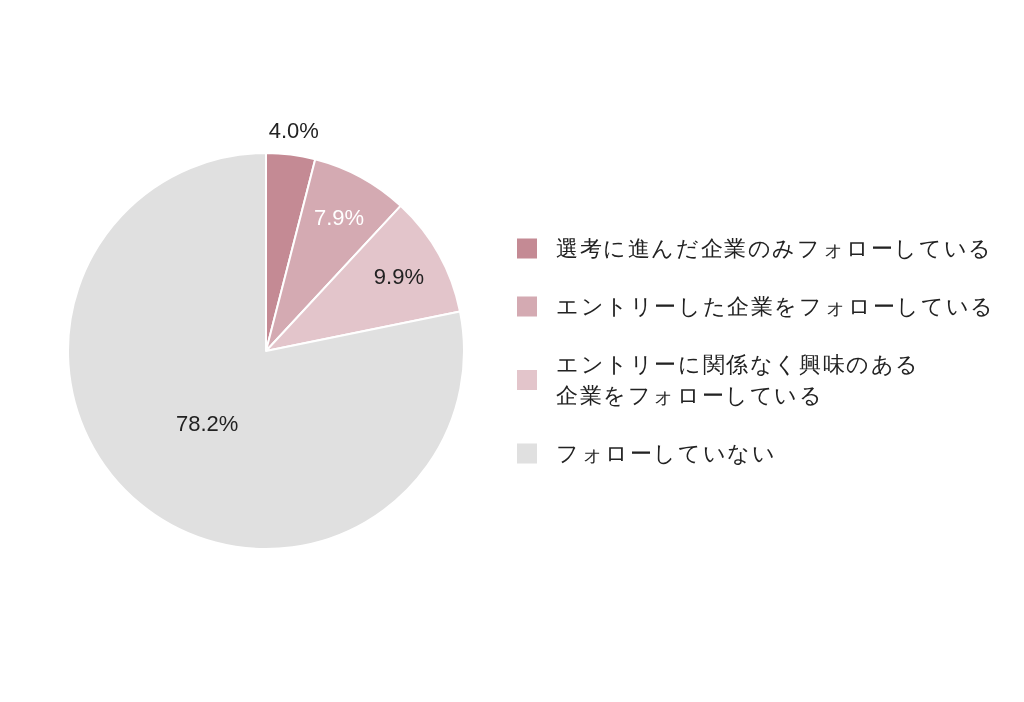 Image resolution: width=1024 pixels, height=702 pixels. I want to click on data-label: 7.9%, so click(339, 217).